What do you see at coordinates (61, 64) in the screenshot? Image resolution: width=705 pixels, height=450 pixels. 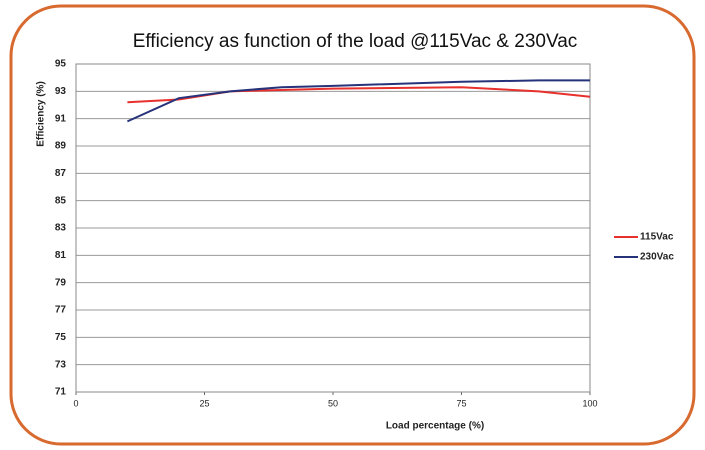 I see `y-tick-label: 95` at bounding box center [61, 64].